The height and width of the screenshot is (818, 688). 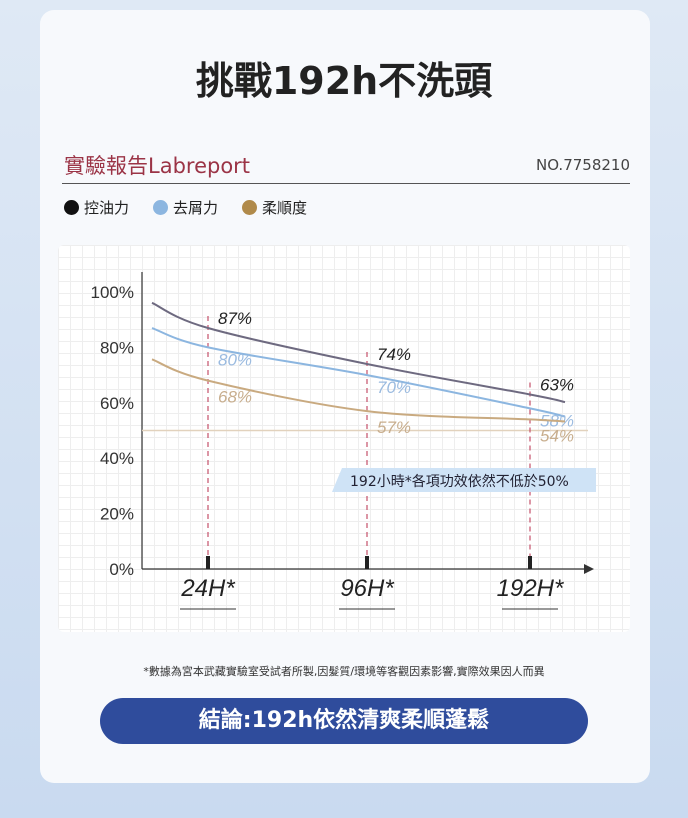 I want to click on x-axis-arrow-icon, so click(x=589, y=569).